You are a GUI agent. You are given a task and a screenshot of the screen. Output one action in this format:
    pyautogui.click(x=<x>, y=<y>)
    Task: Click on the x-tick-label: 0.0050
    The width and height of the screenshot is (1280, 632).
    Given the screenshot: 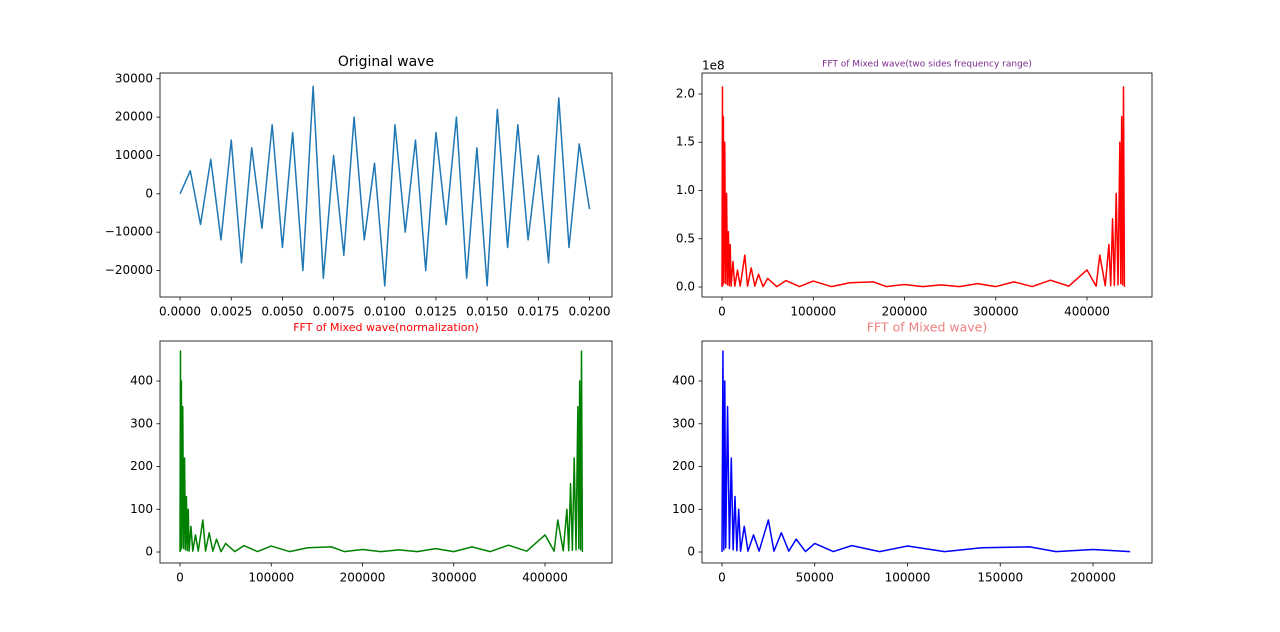 What is the action you would take?
    pyautogui.click(x=282, y=312)
    